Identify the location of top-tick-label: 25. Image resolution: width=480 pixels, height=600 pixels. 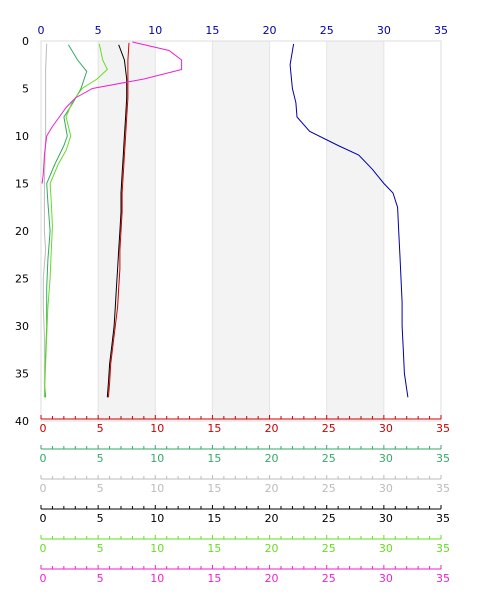
(327, 30).